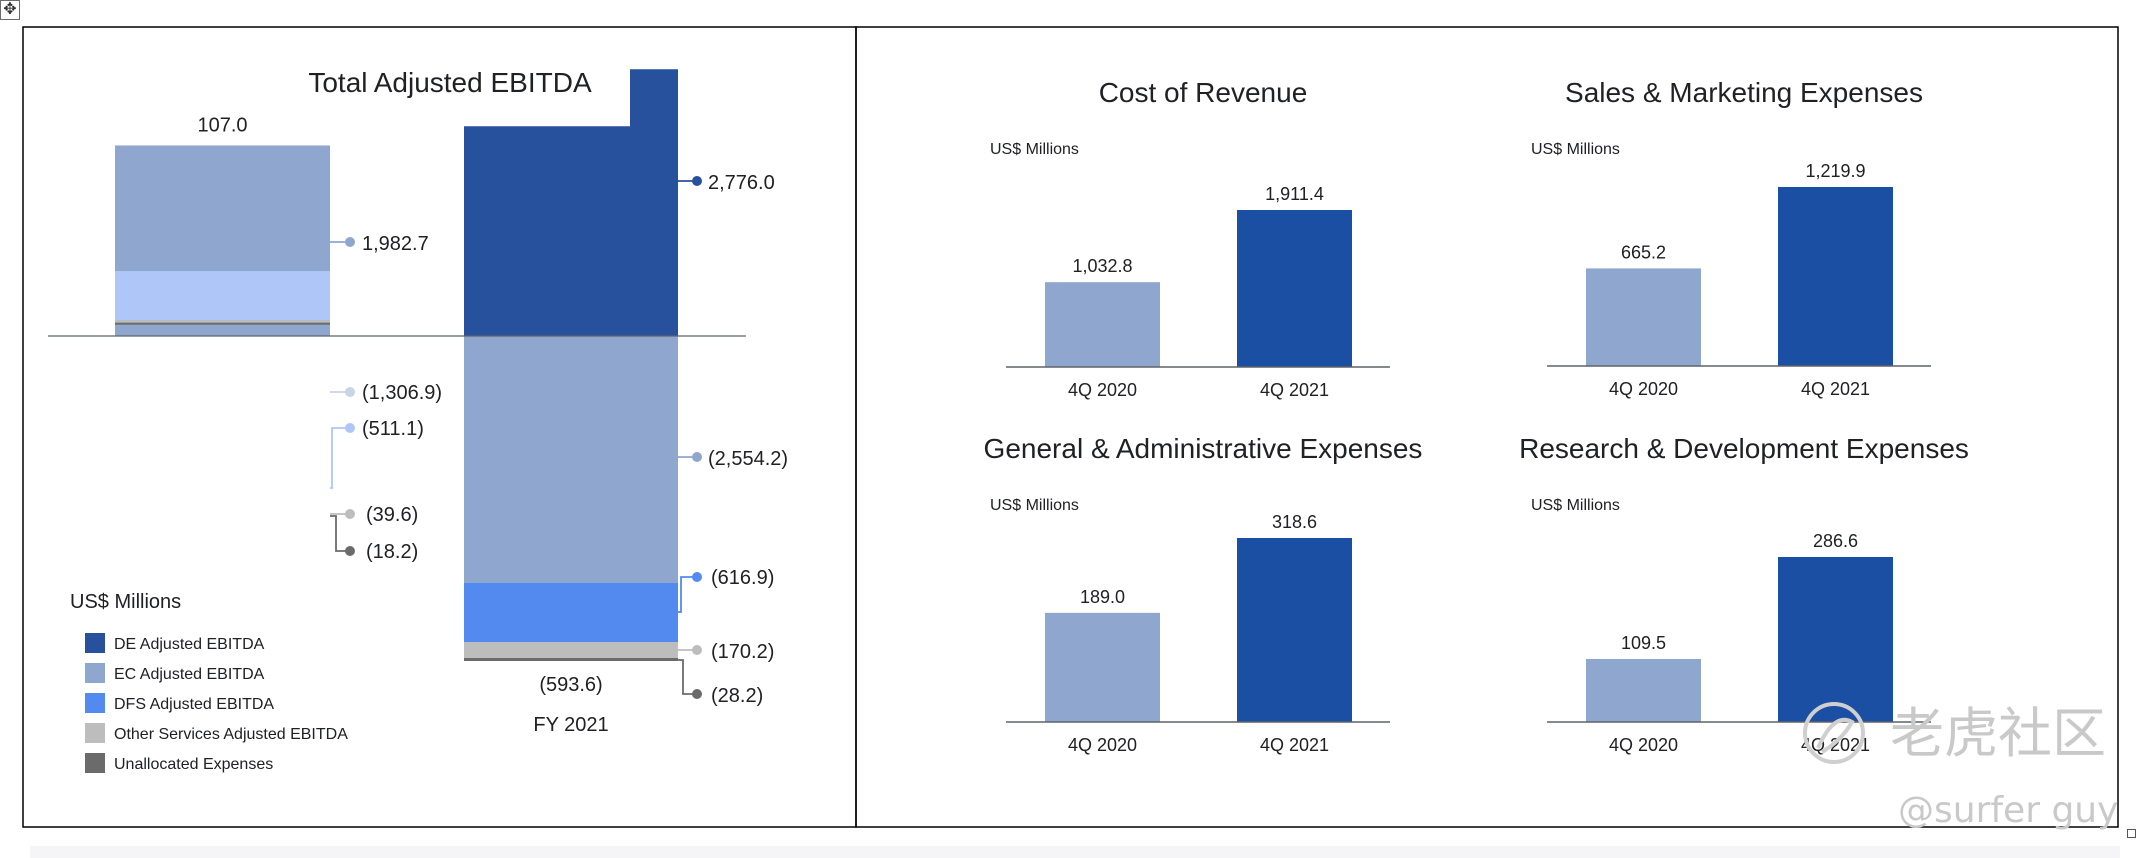 Image resolution: width=2148 pixels, height=858 pixels. I want to click on bar2-dfs, so click(571, 612).